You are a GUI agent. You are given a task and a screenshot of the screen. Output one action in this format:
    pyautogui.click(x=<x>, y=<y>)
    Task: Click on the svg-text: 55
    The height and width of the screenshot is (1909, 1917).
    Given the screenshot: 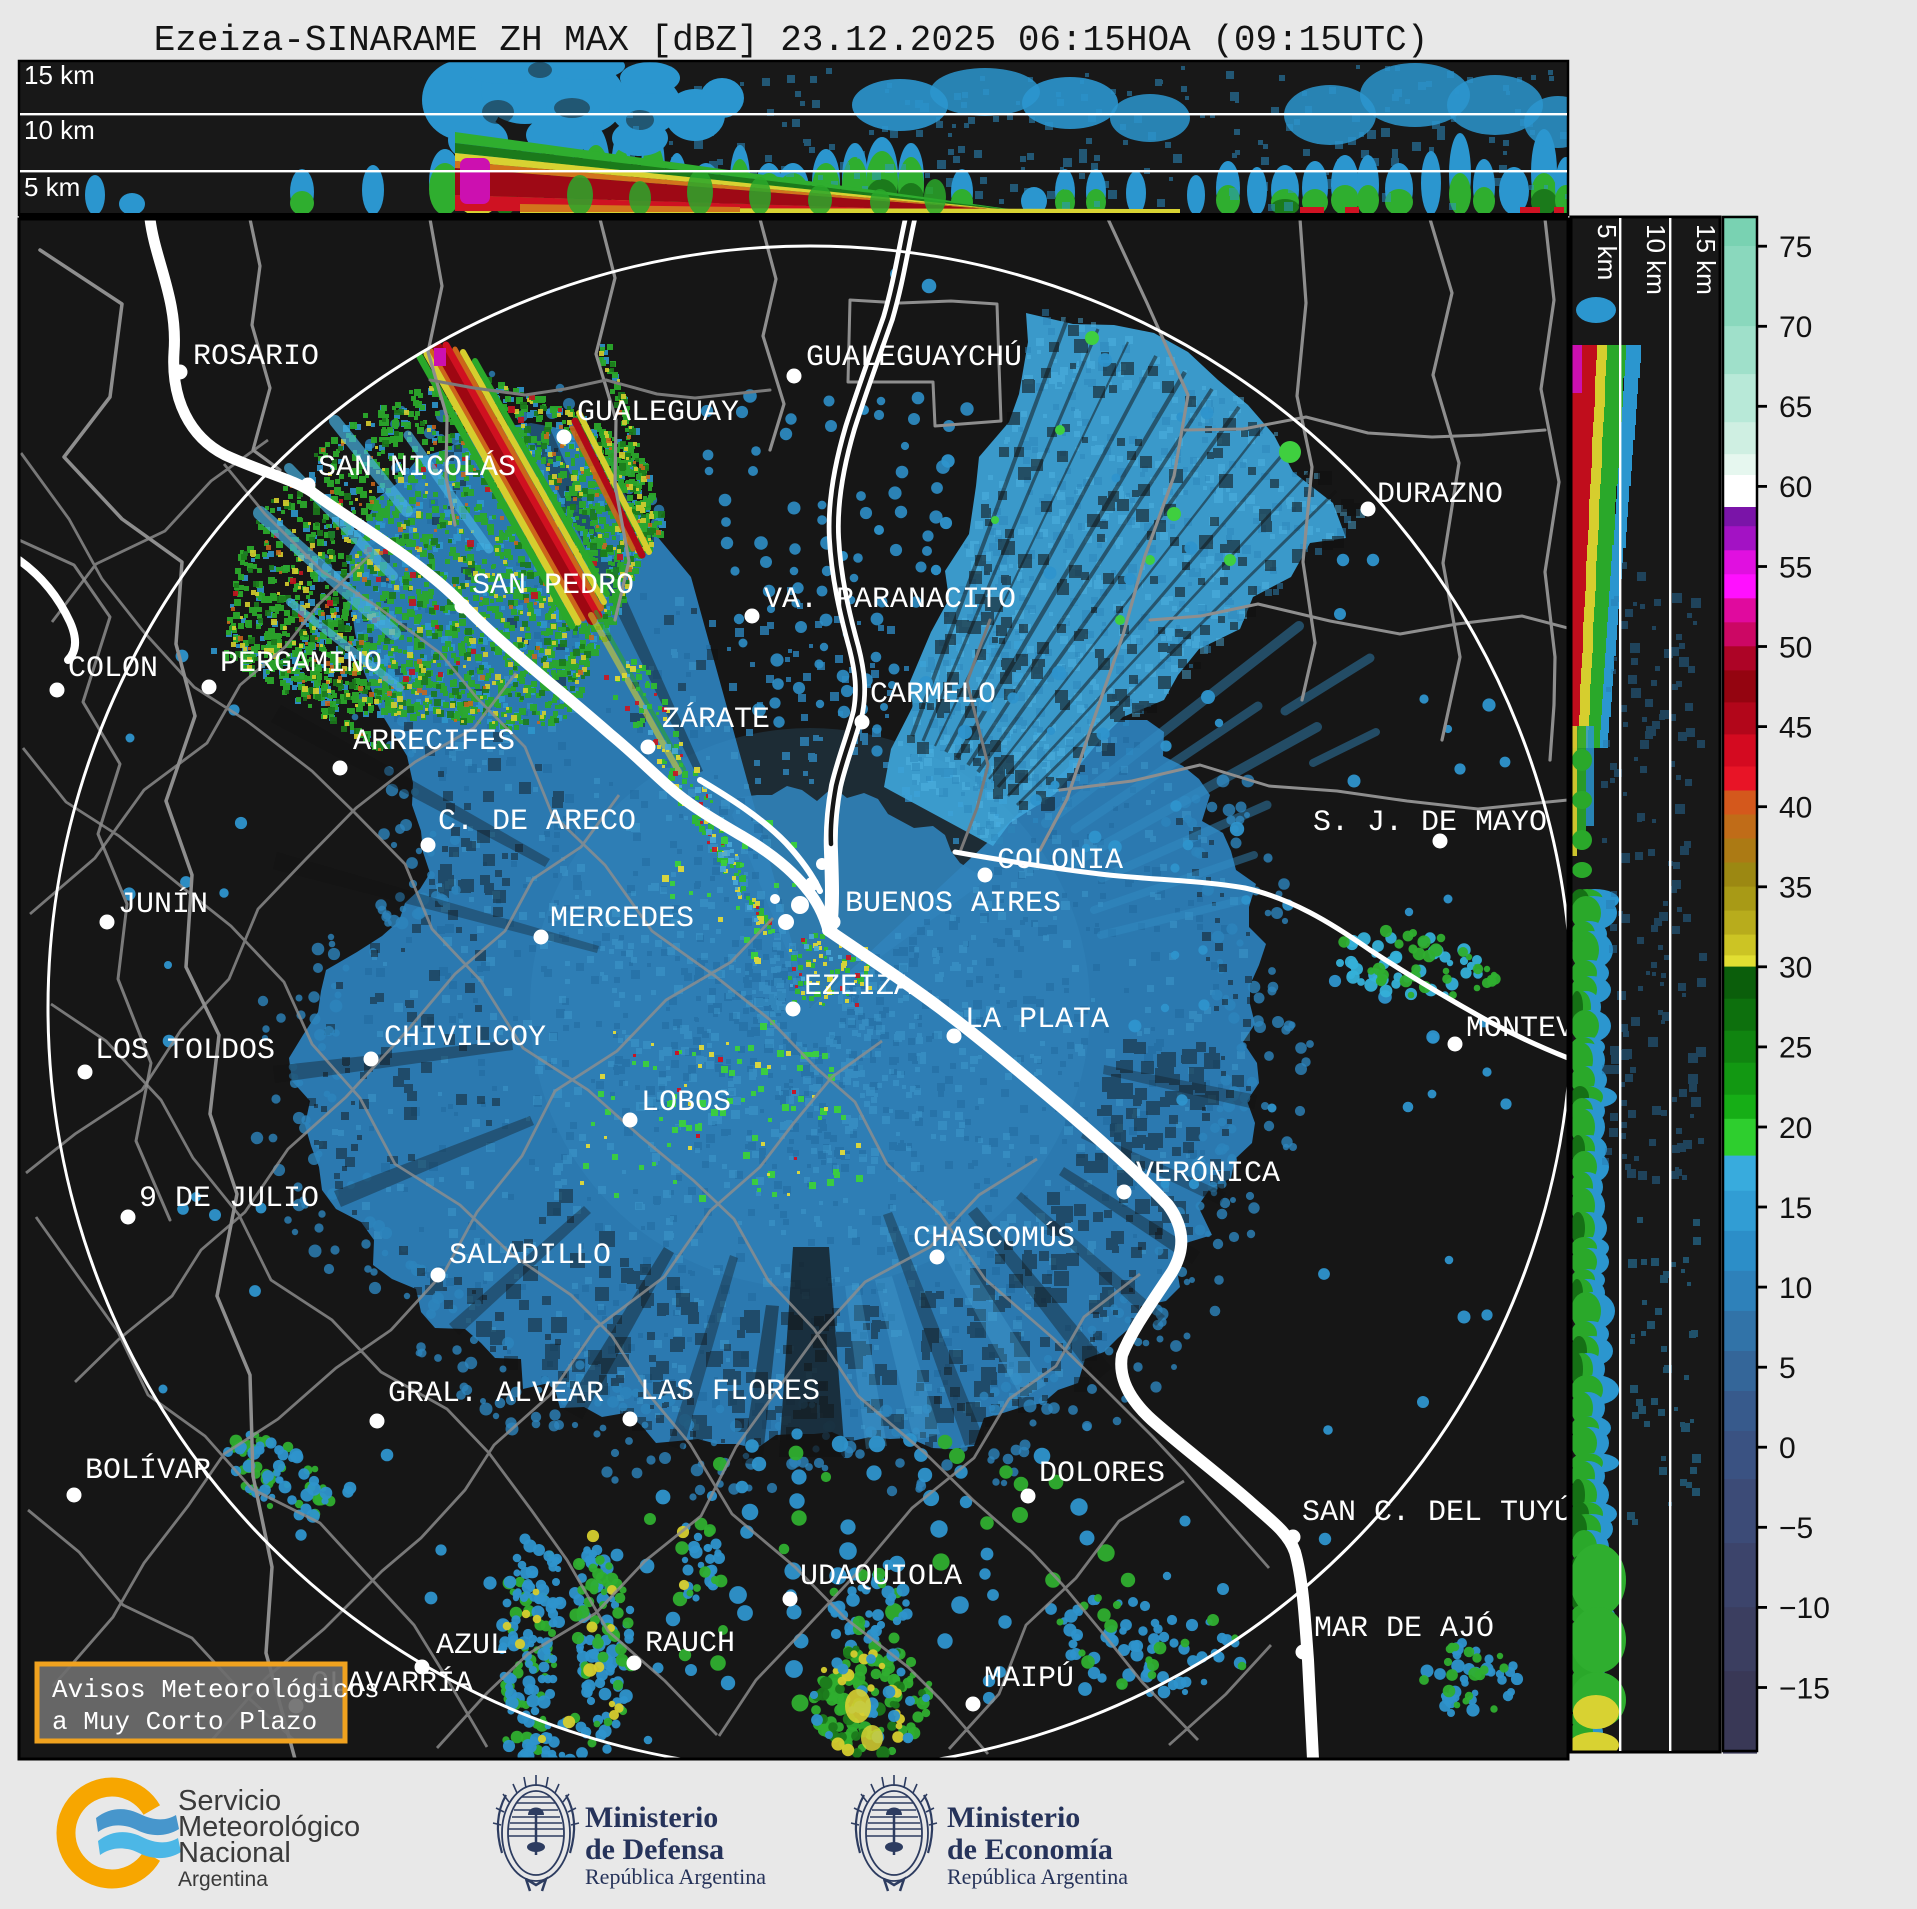 What is the action you would take?
    pyautogui.click(x=1795, y=567)
    